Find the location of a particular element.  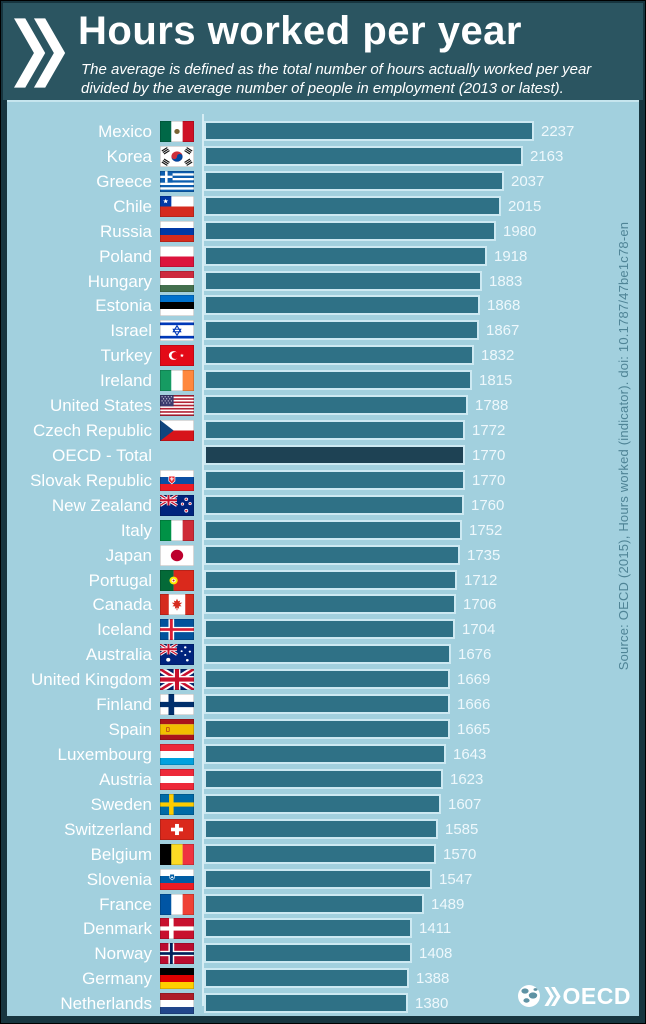

globe-icon is located at coordinates (528, 996).